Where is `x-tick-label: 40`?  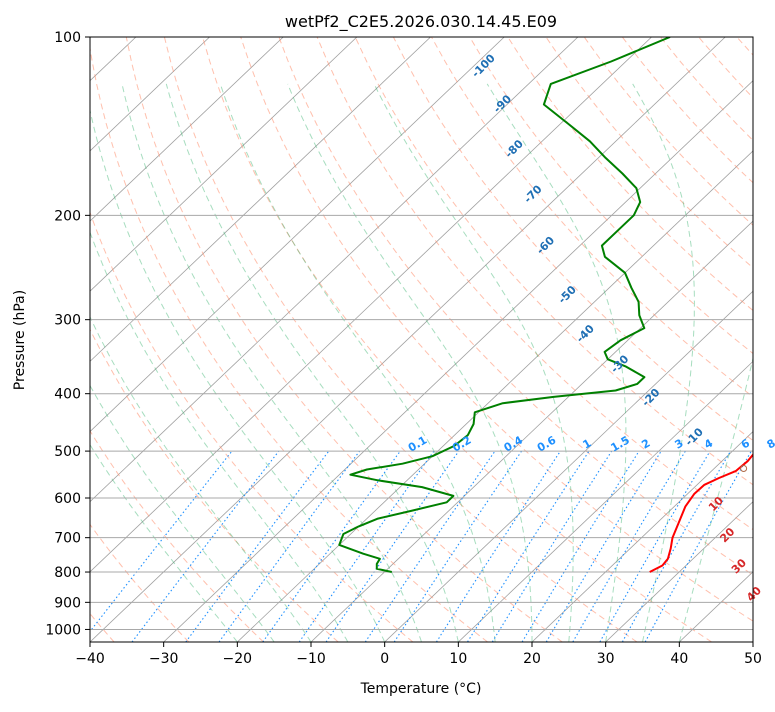
x-tick-label: 40 is located at coordinates (679, 659).